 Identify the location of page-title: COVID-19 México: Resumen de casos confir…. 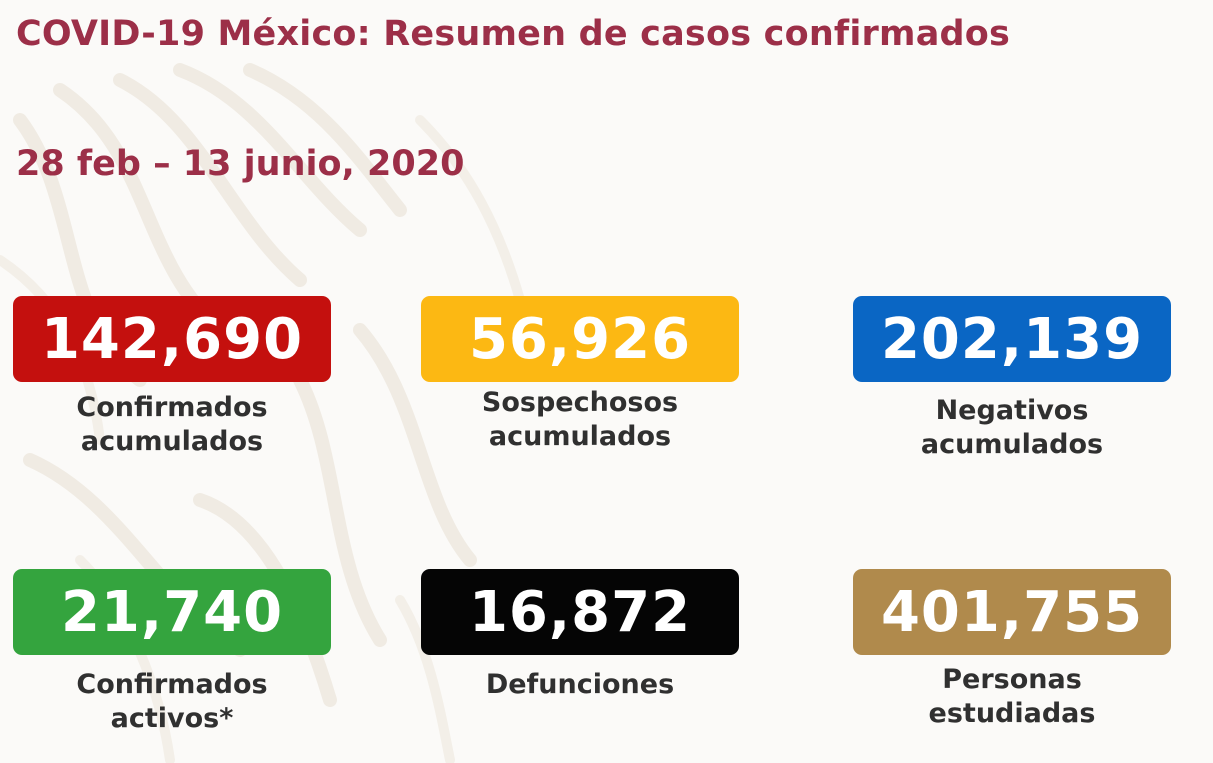
(513, 34).